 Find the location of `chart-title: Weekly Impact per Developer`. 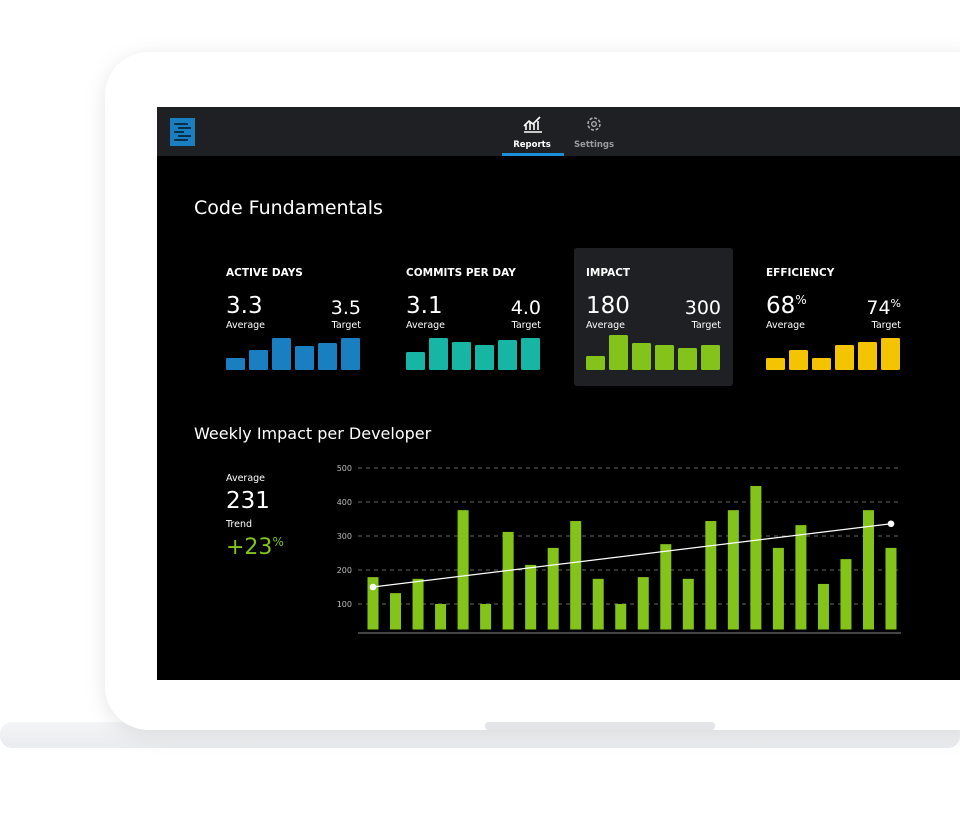

chart-title: Weekly Impact per Developer is located at coordinates (313, 433).